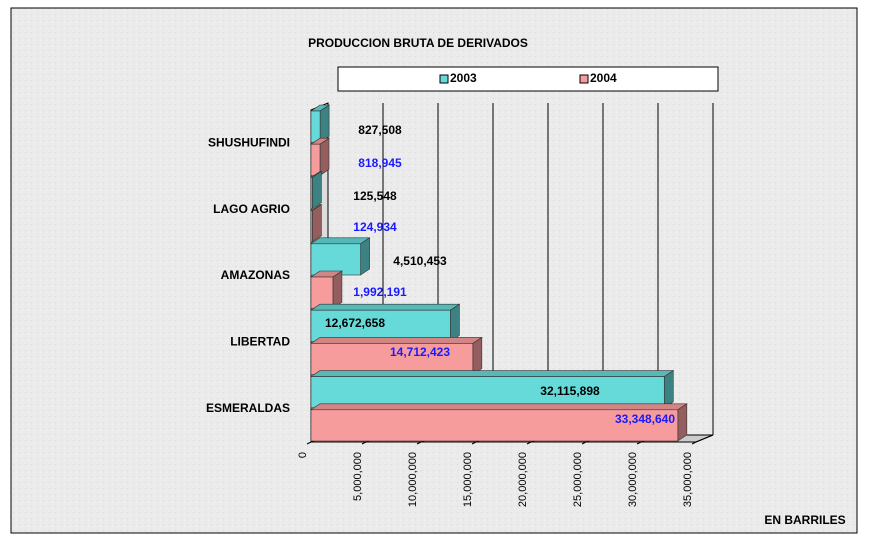 The height and width of the screenshot is (534, 870). Describe the element at coordinates (380, 130) in the screenshot. I see `data-label: 827,508` at that location.